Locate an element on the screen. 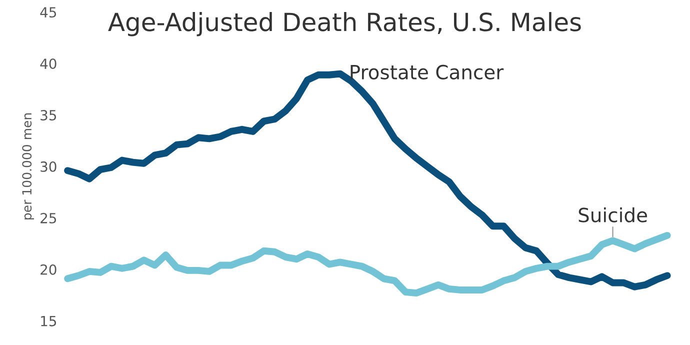 Image resolution: width=690 pixels, height=345 pixels. y-axis-title: per 100.000 men is located at coordinates (28, 166).